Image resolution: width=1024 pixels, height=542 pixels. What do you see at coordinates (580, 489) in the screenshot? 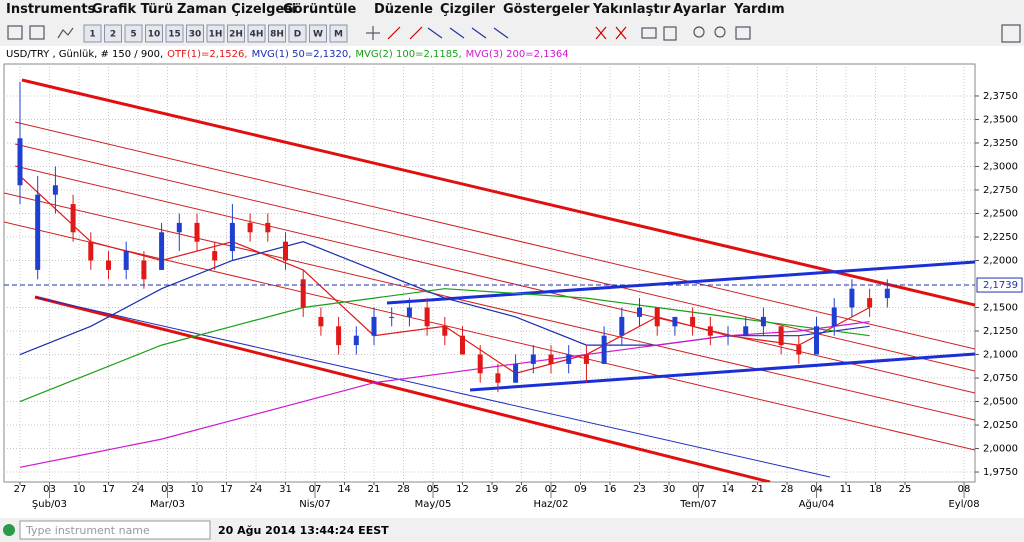
I see `x-tick-label: 09` at bounding box center [580, 489].